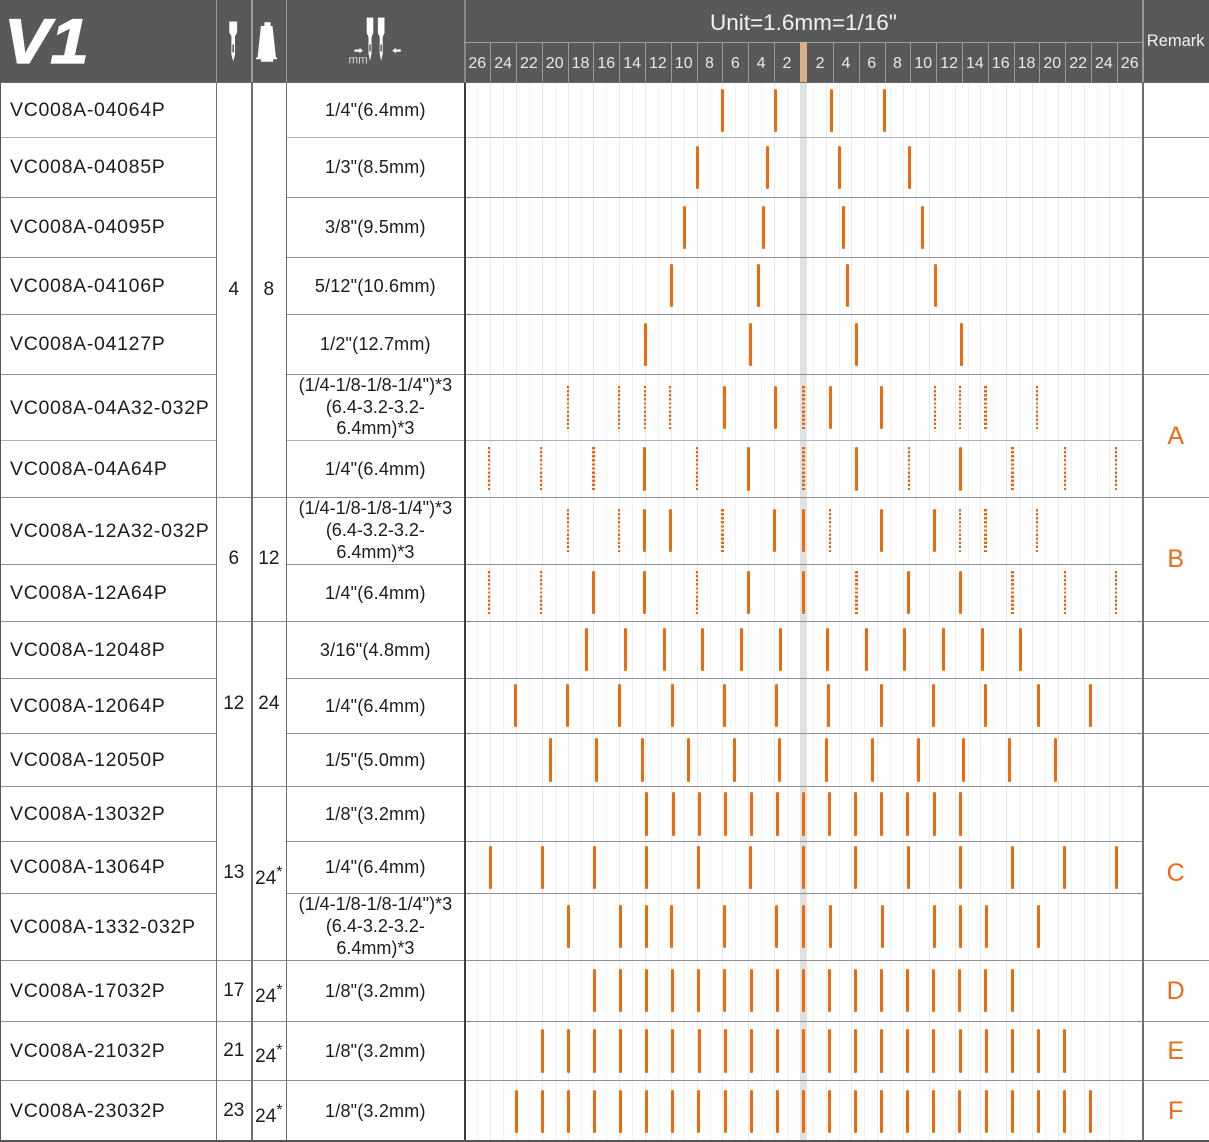 This screenshot has height=1142, width=1209. Describe the element at coordinates (358, 61) in the screenshot. I see `svg-text: mm` at that location.